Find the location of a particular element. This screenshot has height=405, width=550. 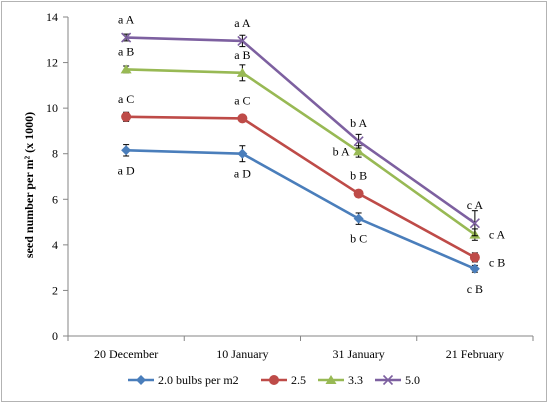

legend-item-1: 2.5 is located at coordinates (283, 380).